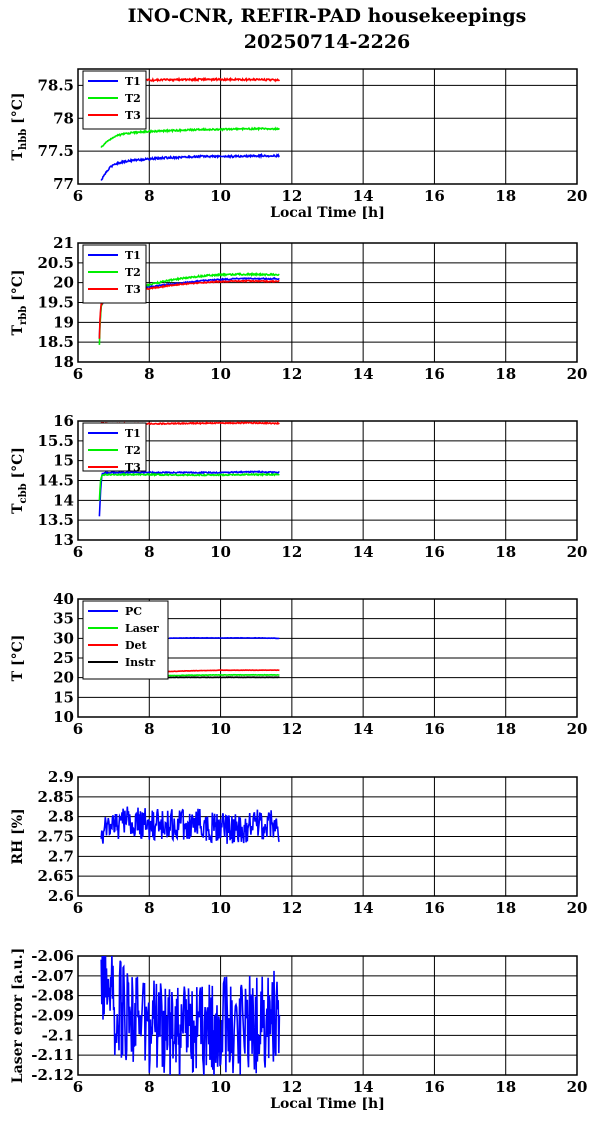 This screenshot has height=1134, width=595. What do you see at coordinates (61, 856) in the screenshot?
I see `y-tick-label: 2.7` at bounding box center [61, 856].